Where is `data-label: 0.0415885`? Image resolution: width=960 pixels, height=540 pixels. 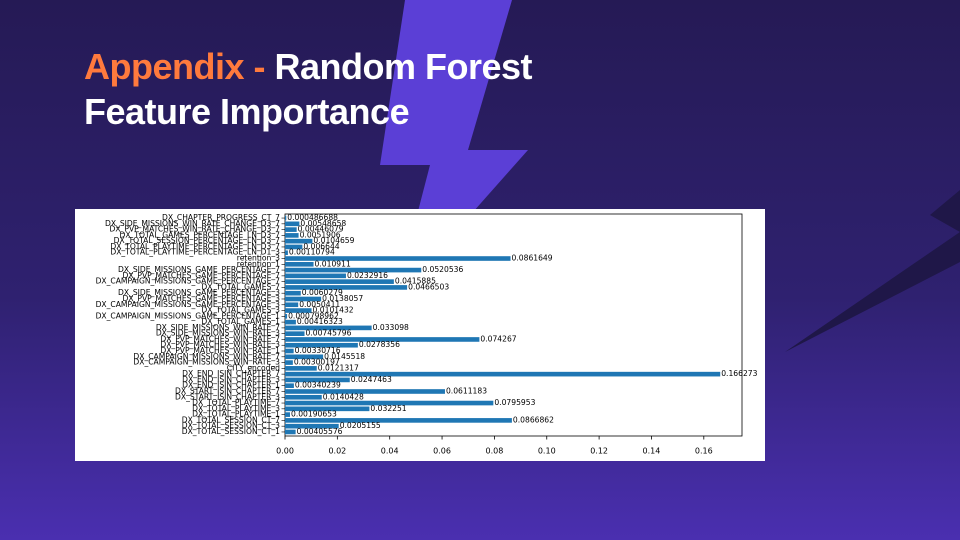 data-label: 0.0415885 is located at coordinates (415, 281).